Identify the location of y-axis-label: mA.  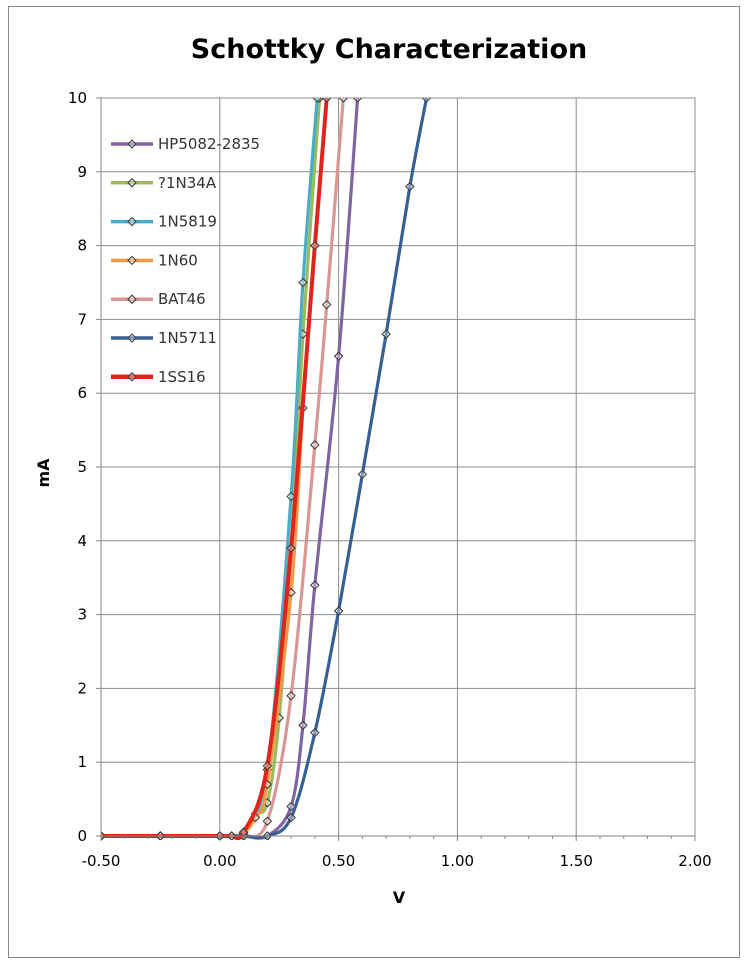
(43, 473).